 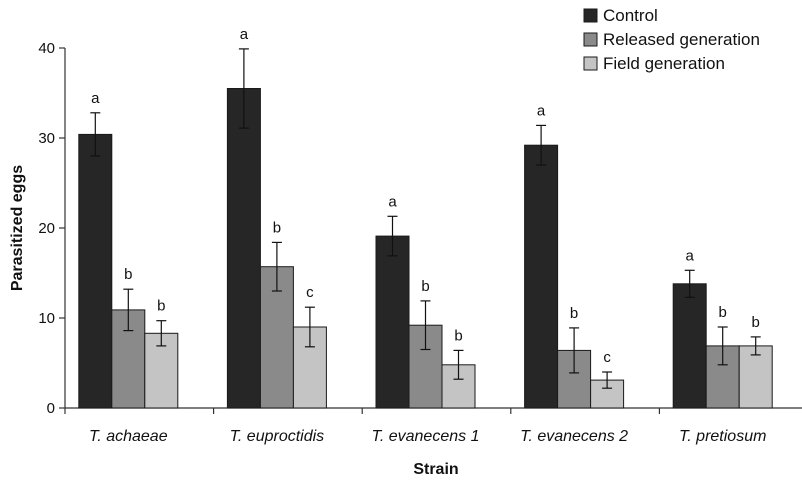 I want to click on y-tick-label: 30, so click(x=46, y=138).